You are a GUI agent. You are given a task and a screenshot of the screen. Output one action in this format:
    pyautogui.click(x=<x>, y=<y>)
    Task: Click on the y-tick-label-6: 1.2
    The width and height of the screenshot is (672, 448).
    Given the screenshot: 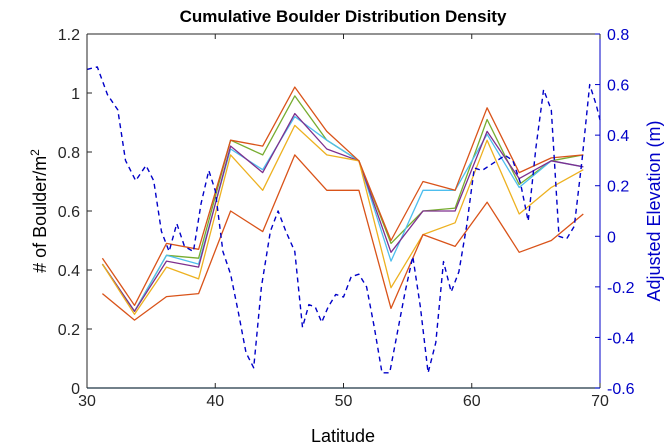 What is the action you would take?
    pyautogui.click(x=69, y=35)
    